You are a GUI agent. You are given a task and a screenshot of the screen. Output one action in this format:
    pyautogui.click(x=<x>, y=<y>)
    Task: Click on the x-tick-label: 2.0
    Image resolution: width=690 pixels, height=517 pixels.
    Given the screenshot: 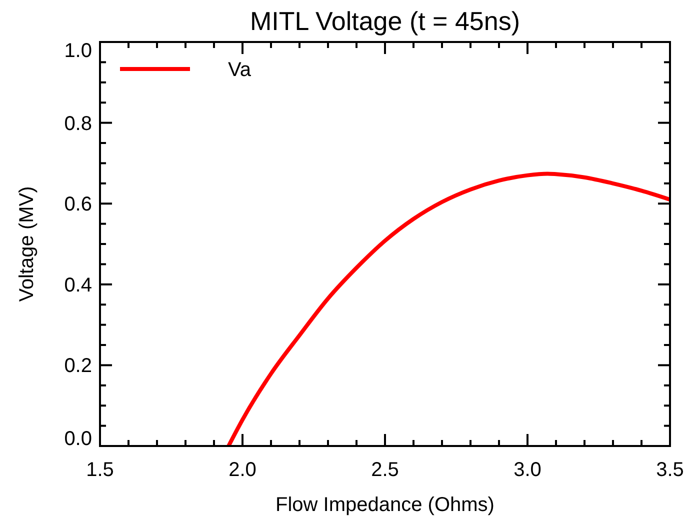 What is the action you would take?
    pyautogui.click(x=242, y=470)
    